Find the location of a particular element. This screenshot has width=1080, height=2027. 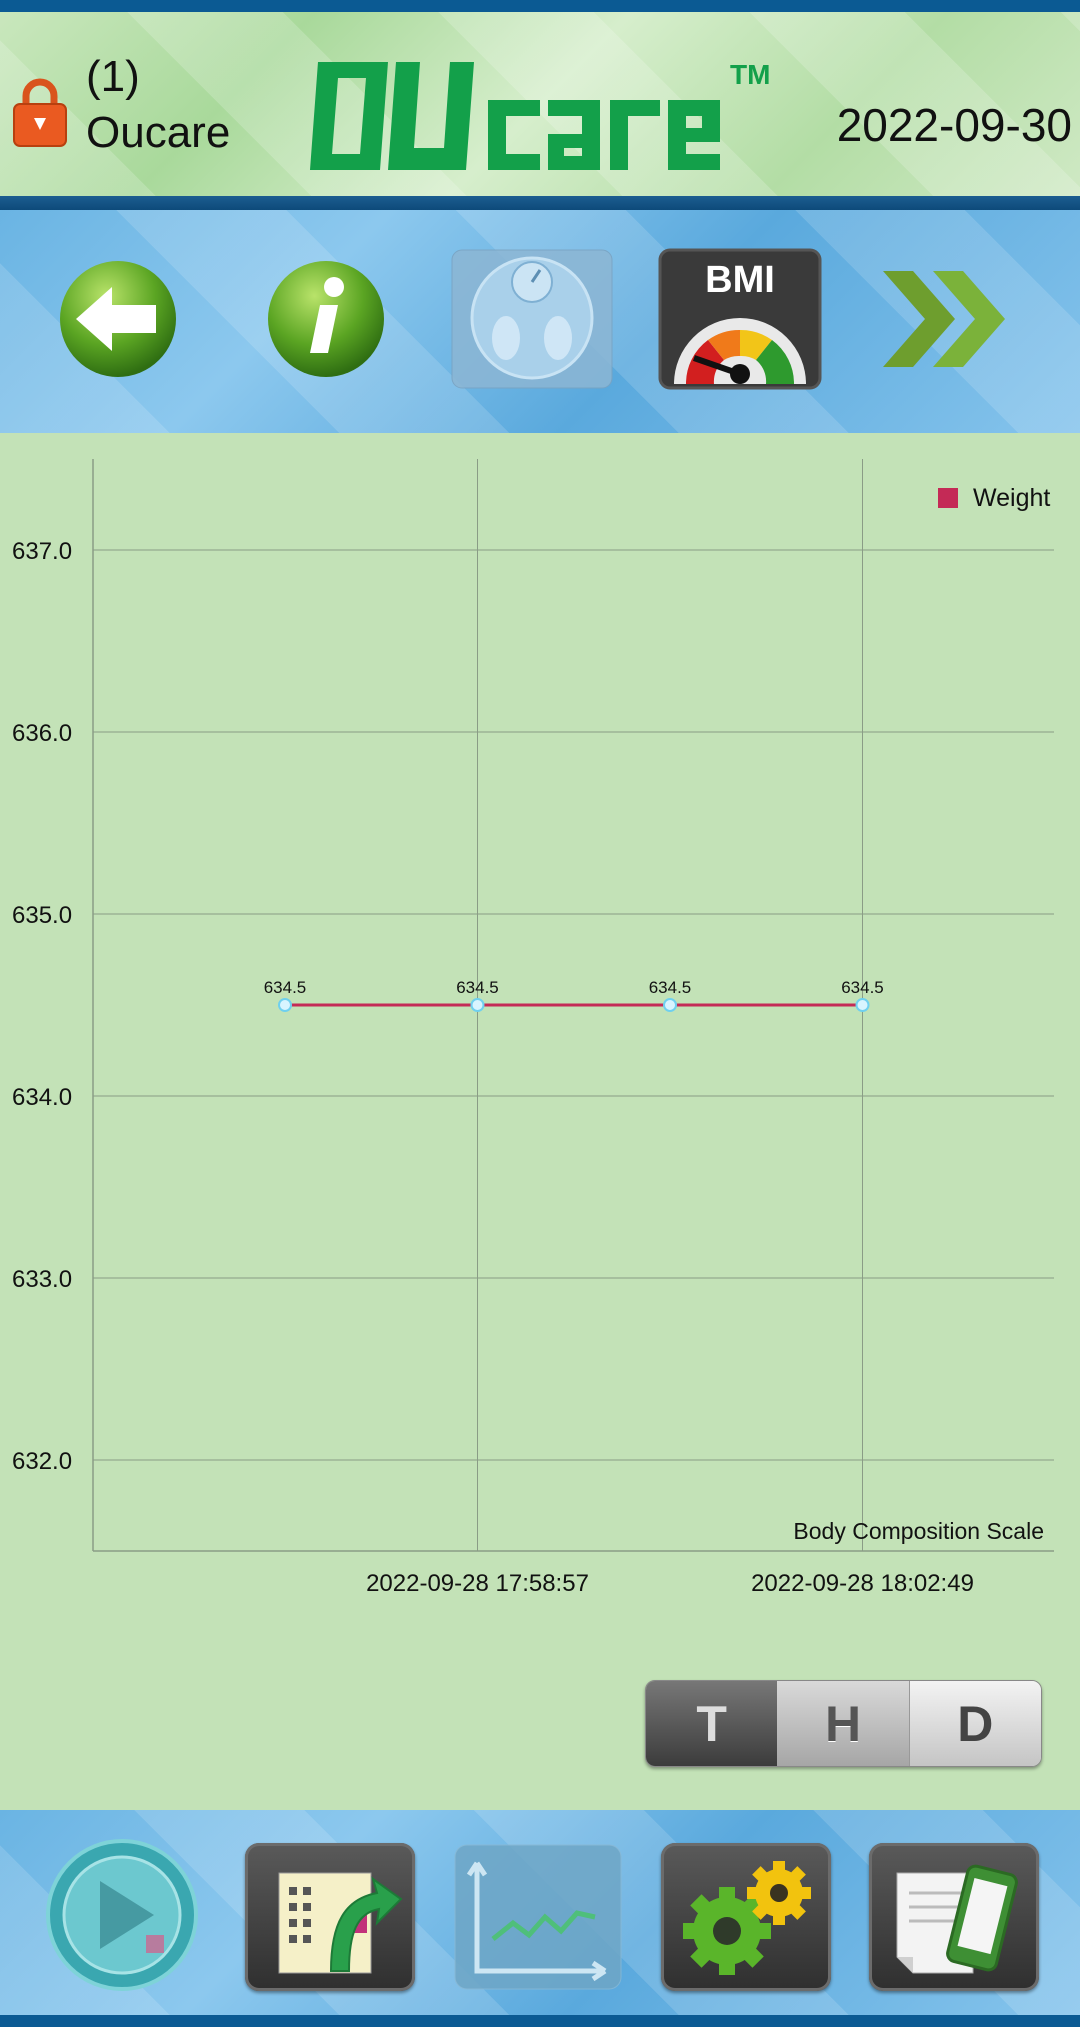

info-button is located at coordinates (326, 319).